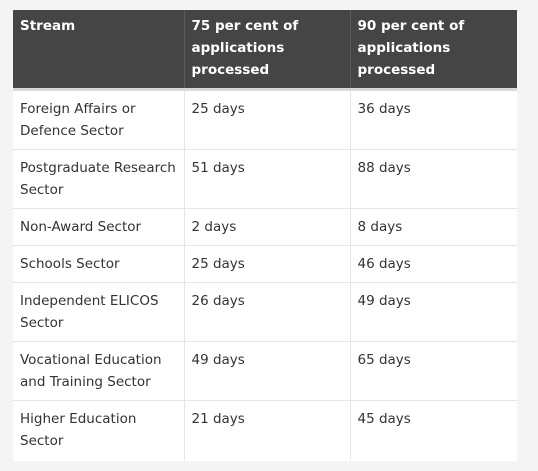 Image resolution: width=538 pixels, height=471 pixels. I want to click on percentile-75-cell: 51 days, so click(266, 179).